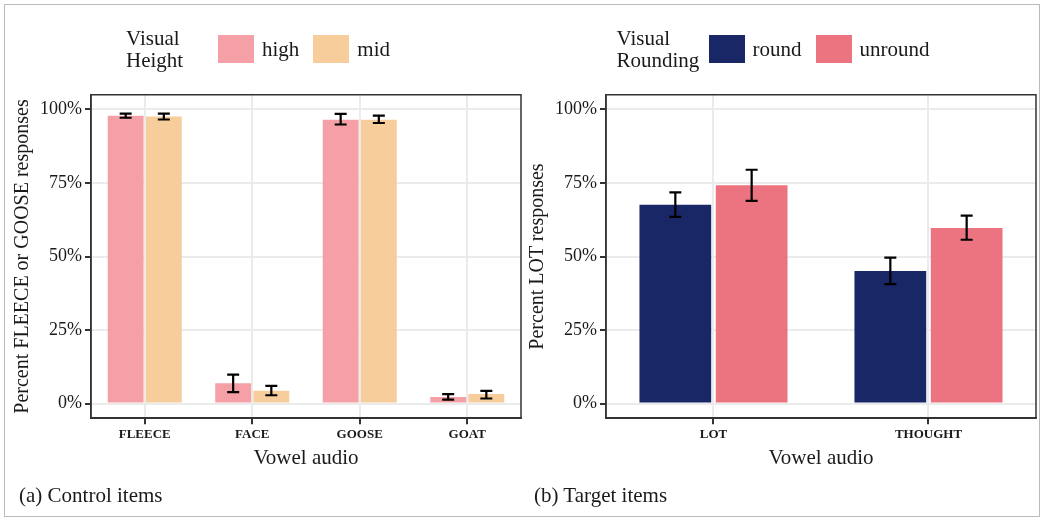 The height and width of the screenshot is (521, 1044). What do you see at coordinates (928, 434) in the screenshot?
I see `x-tick-label: THOUGHT` at bounding box center [928, 434].